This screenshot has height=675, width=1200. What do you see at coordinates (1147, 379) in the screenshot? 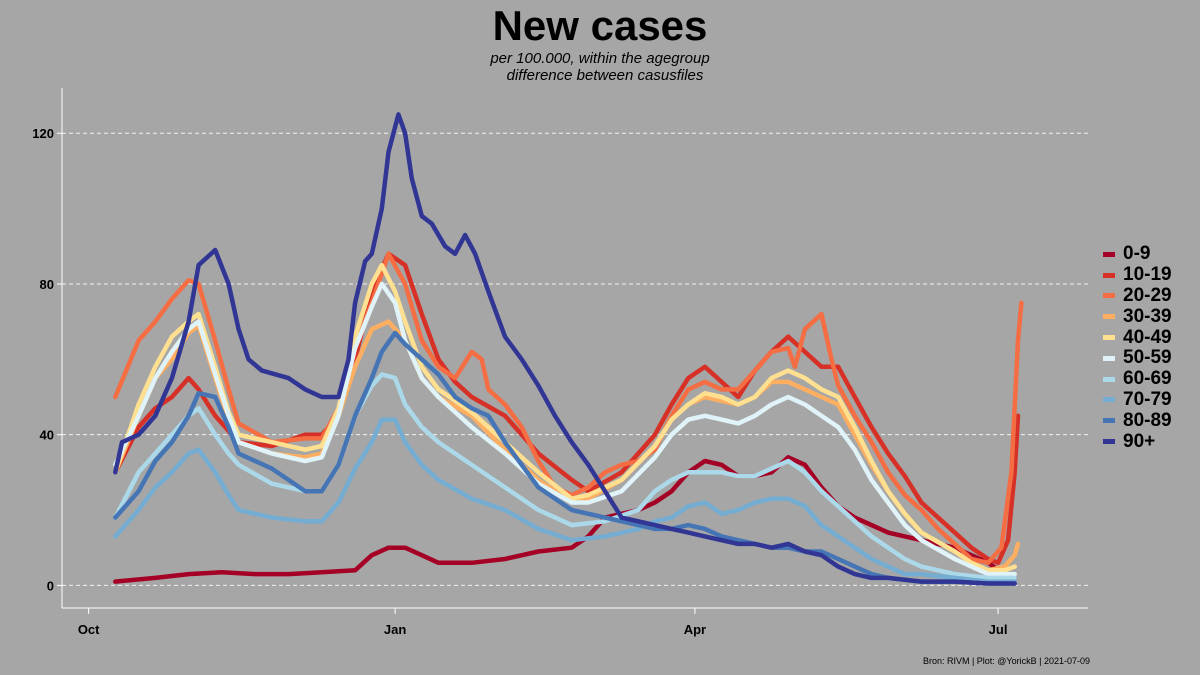
I see `legend-label: 60-69` at bounding box center [1147, 379].